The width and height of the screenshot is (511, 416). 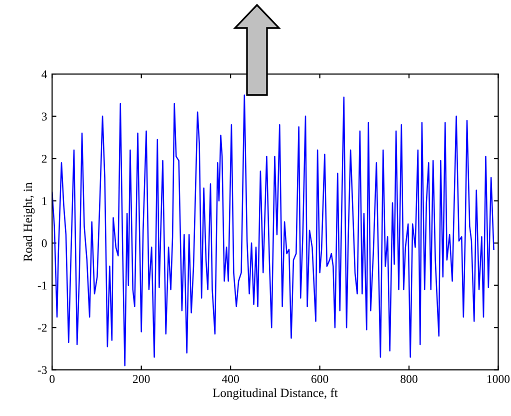 I want to click on y-axis-title: Road Height, in, so click(x=29, y=222).